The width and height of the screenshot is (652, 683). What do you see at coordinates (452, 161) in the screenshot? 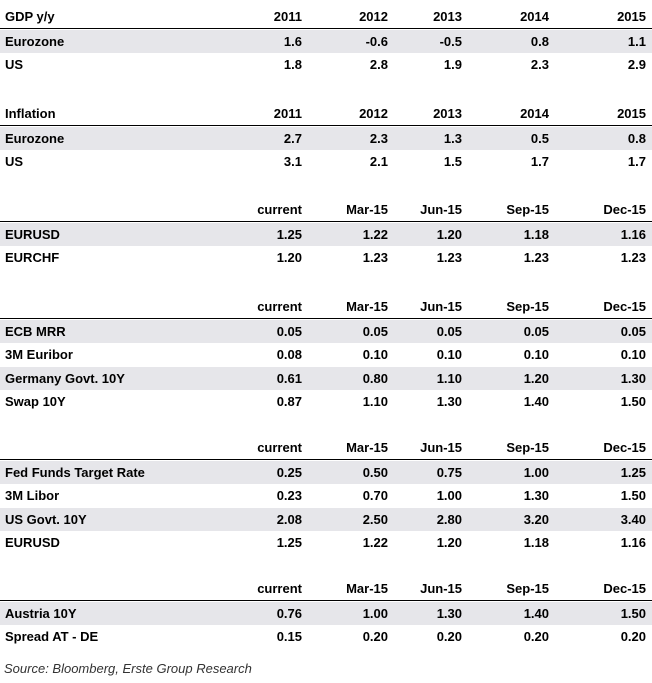
I see `table-cell: 1.5` at bounding box center [452, 161].